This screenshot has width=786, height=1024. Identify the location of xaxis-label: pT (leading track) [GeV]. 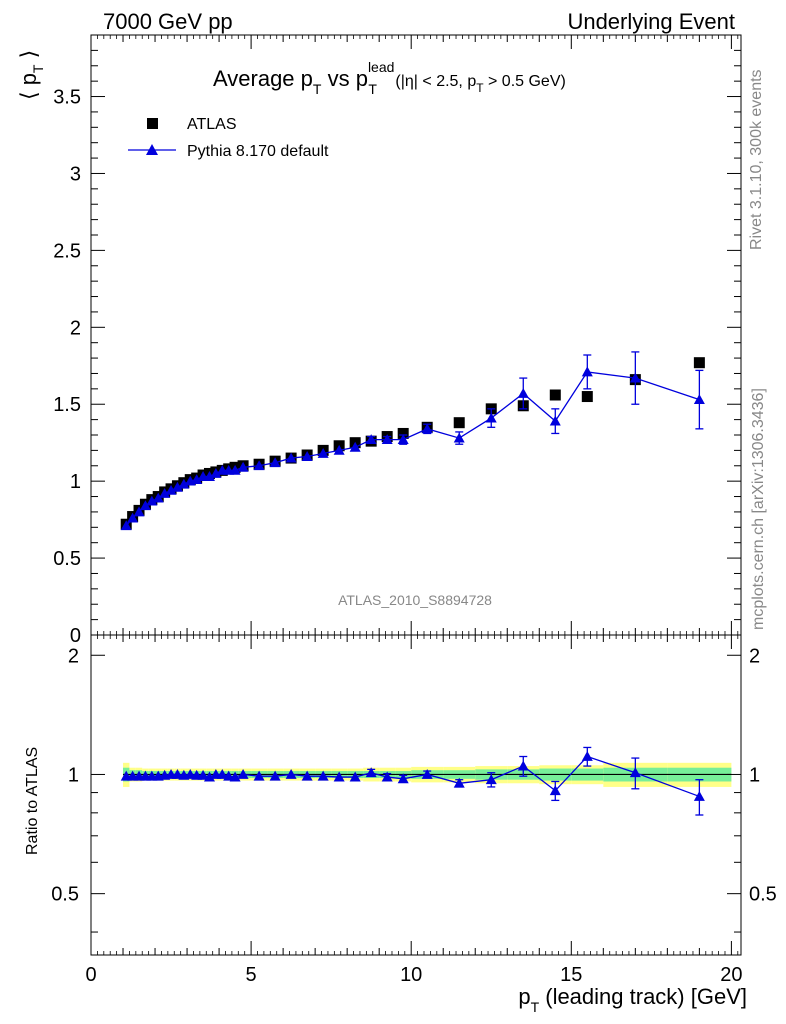
(632, 999).